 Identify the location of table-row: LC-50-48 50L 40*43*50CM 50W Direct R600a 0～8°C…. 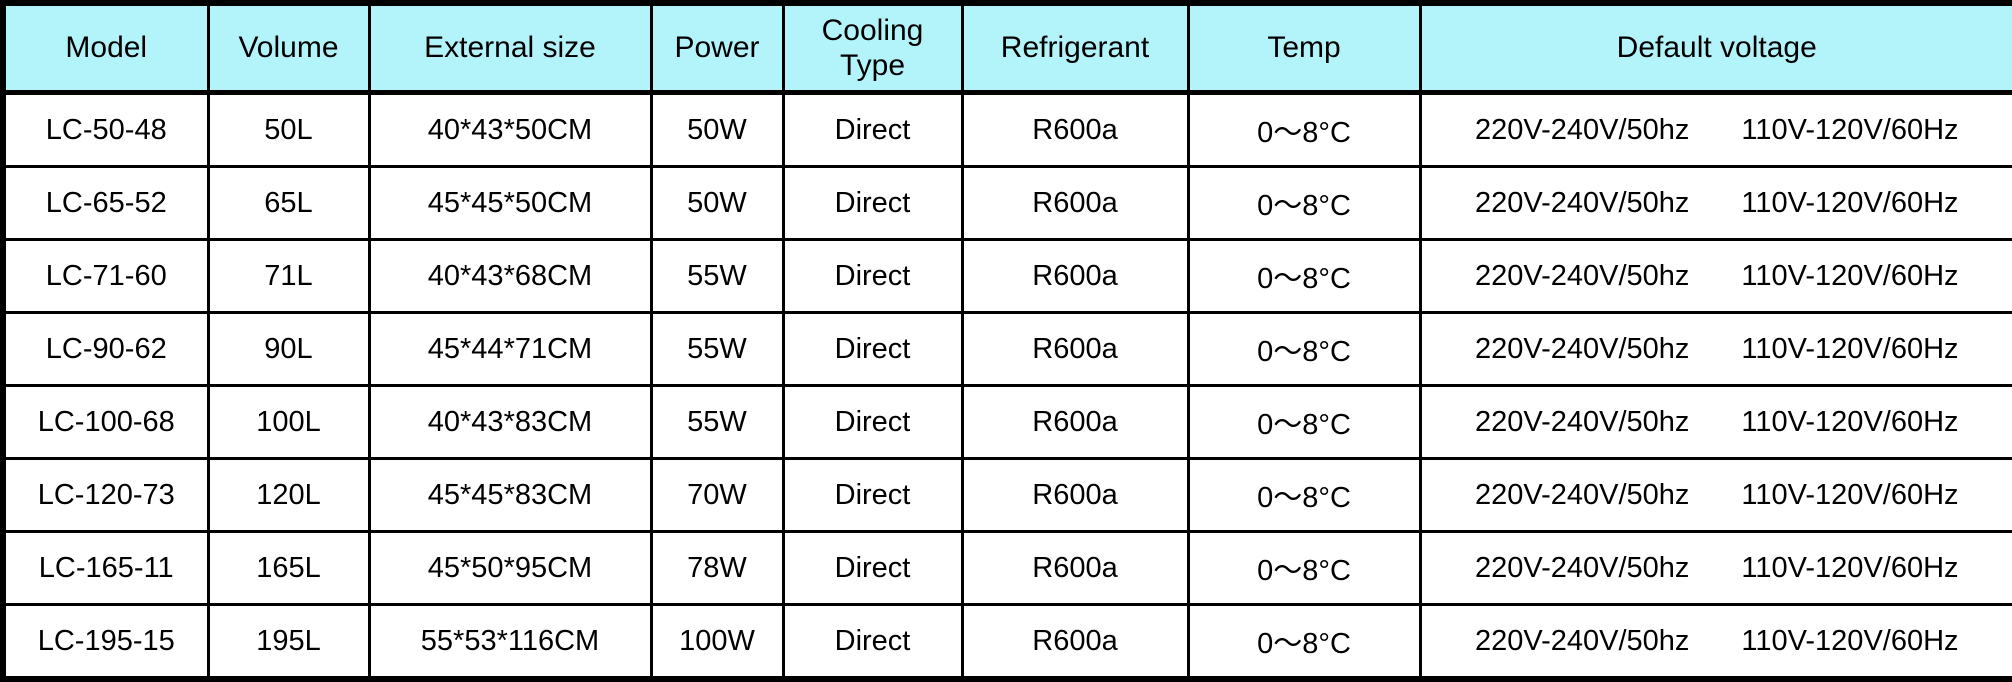
(1006, 129).